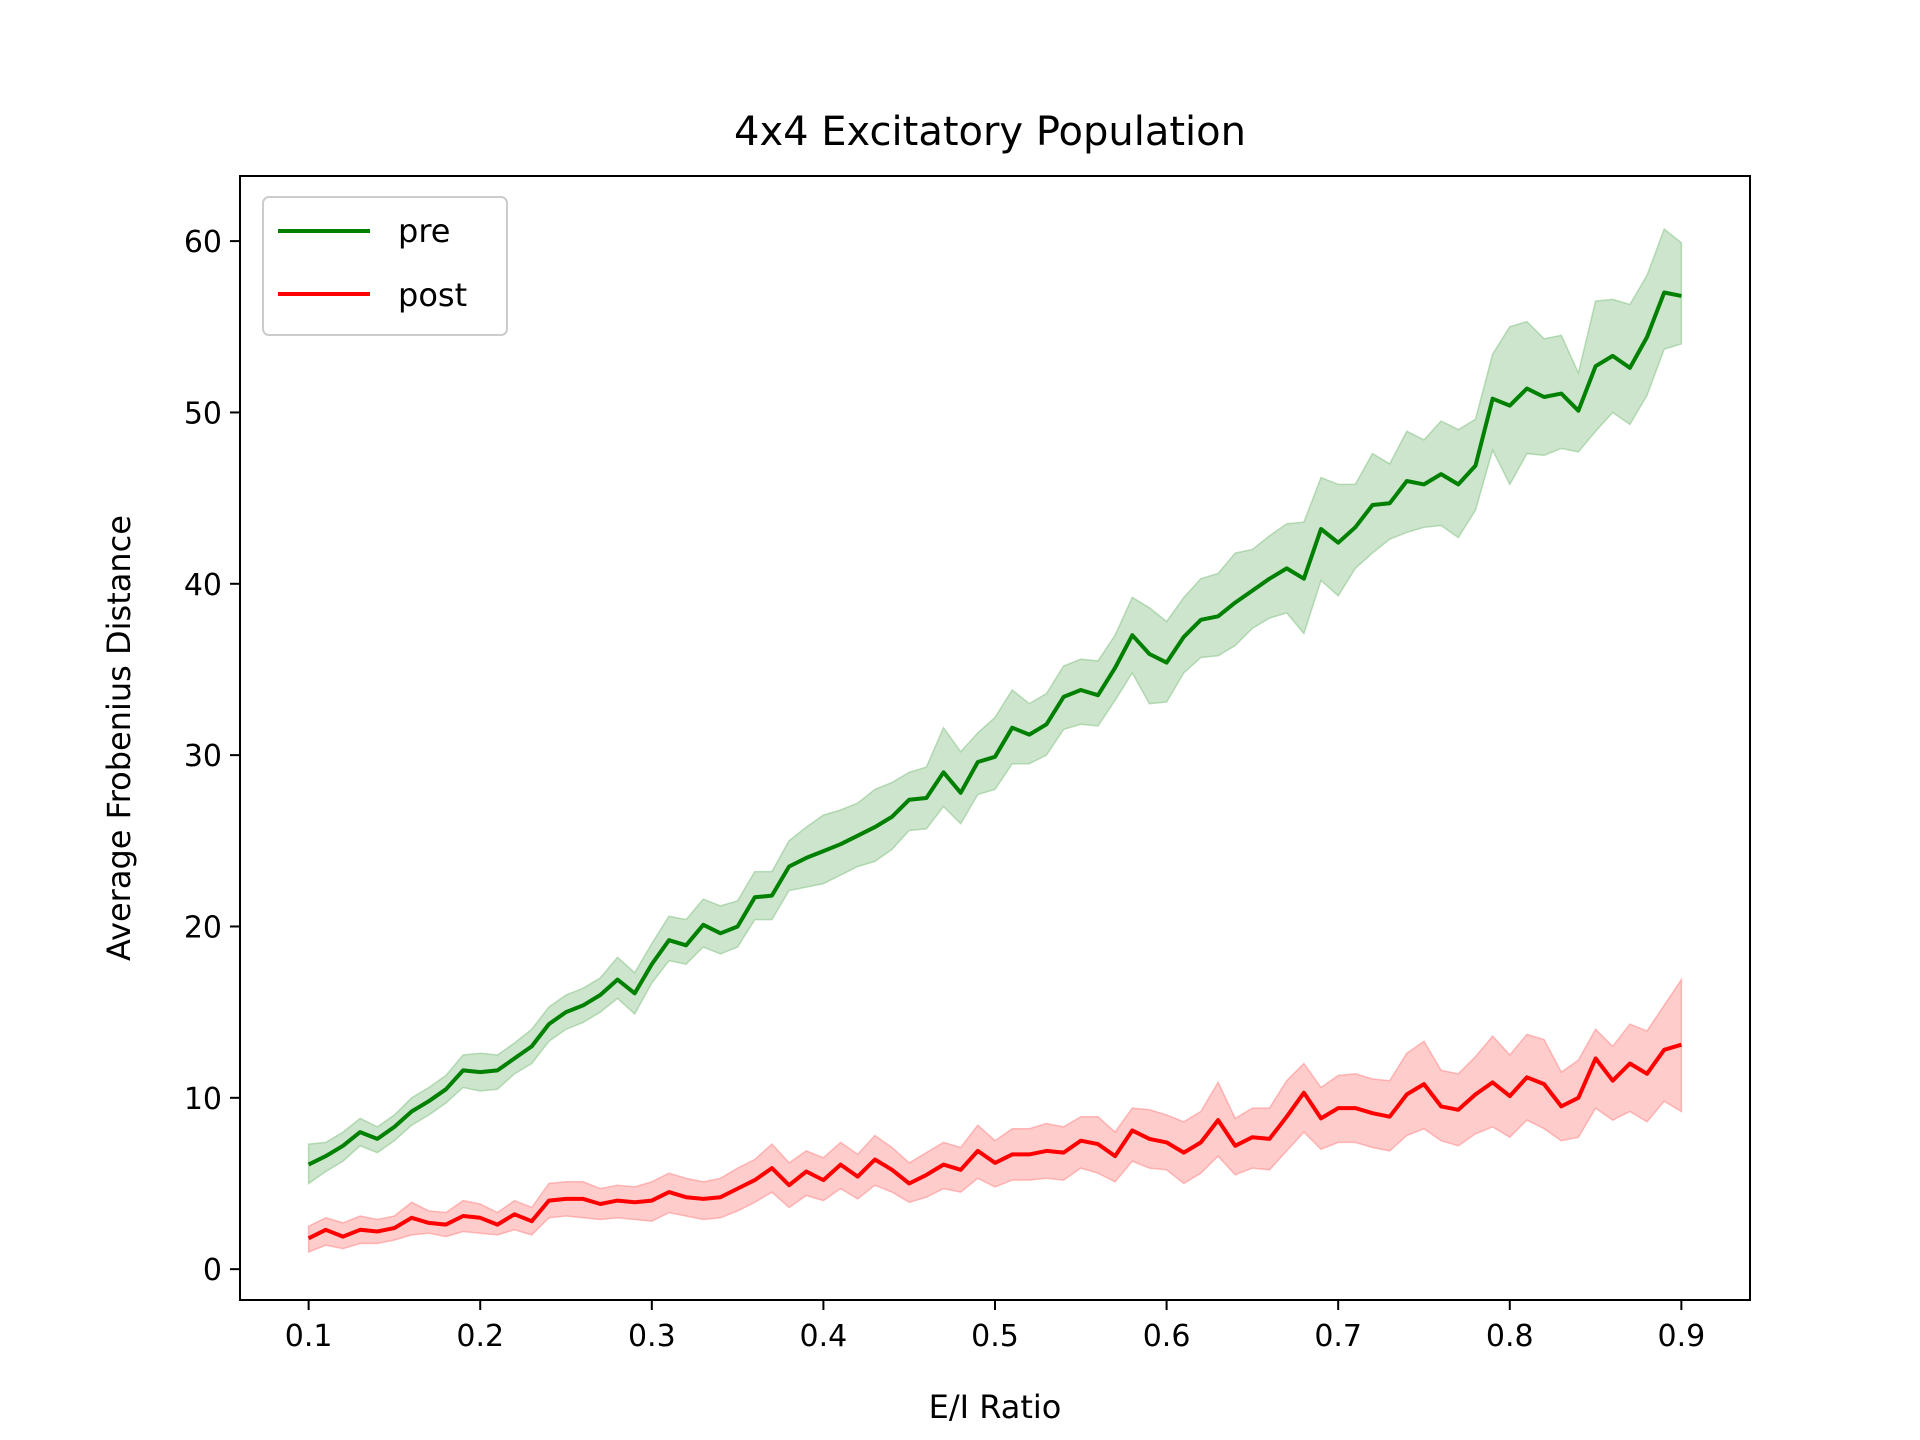 The width and height of the screenshot is (1920, 1440). I want to click on y-tick-label: 20, so click(203, 927).